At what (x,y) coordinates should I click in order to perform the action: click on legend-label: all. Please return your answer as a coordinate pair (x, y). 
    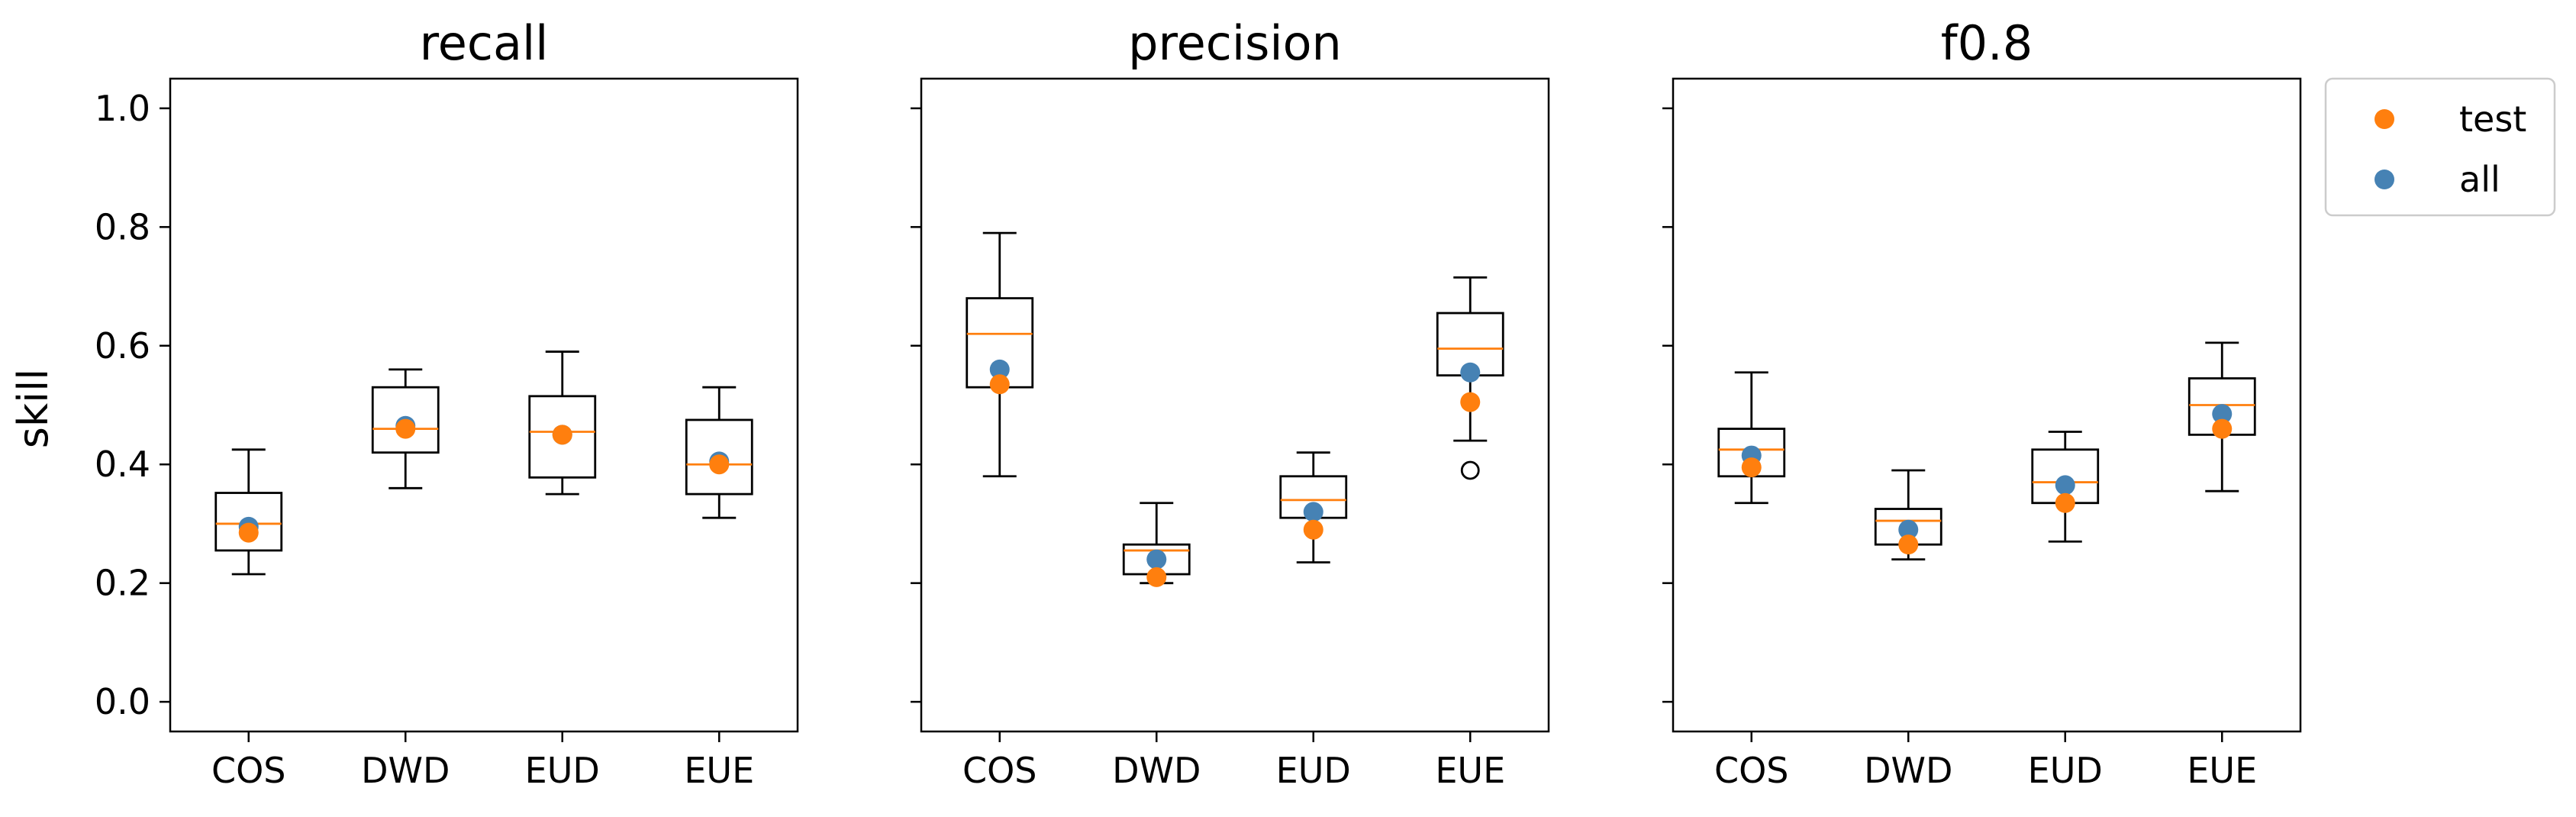
    Looking at the image, I should click on (2480, 179).